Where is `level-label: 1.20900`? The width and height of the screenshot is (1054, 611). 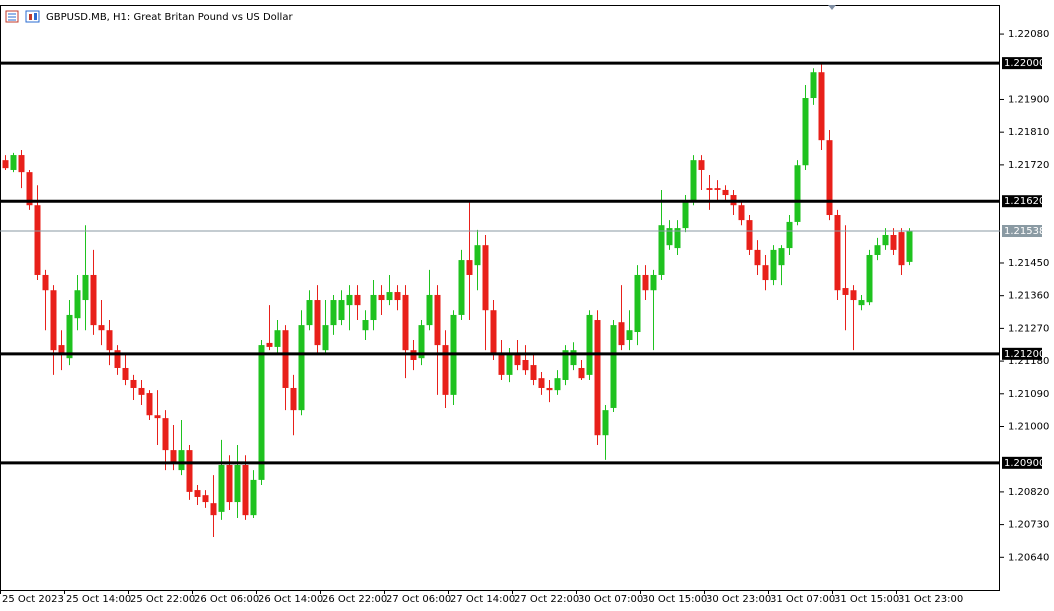 level-label: 1.20900 is located at coordinates (1024, 463).